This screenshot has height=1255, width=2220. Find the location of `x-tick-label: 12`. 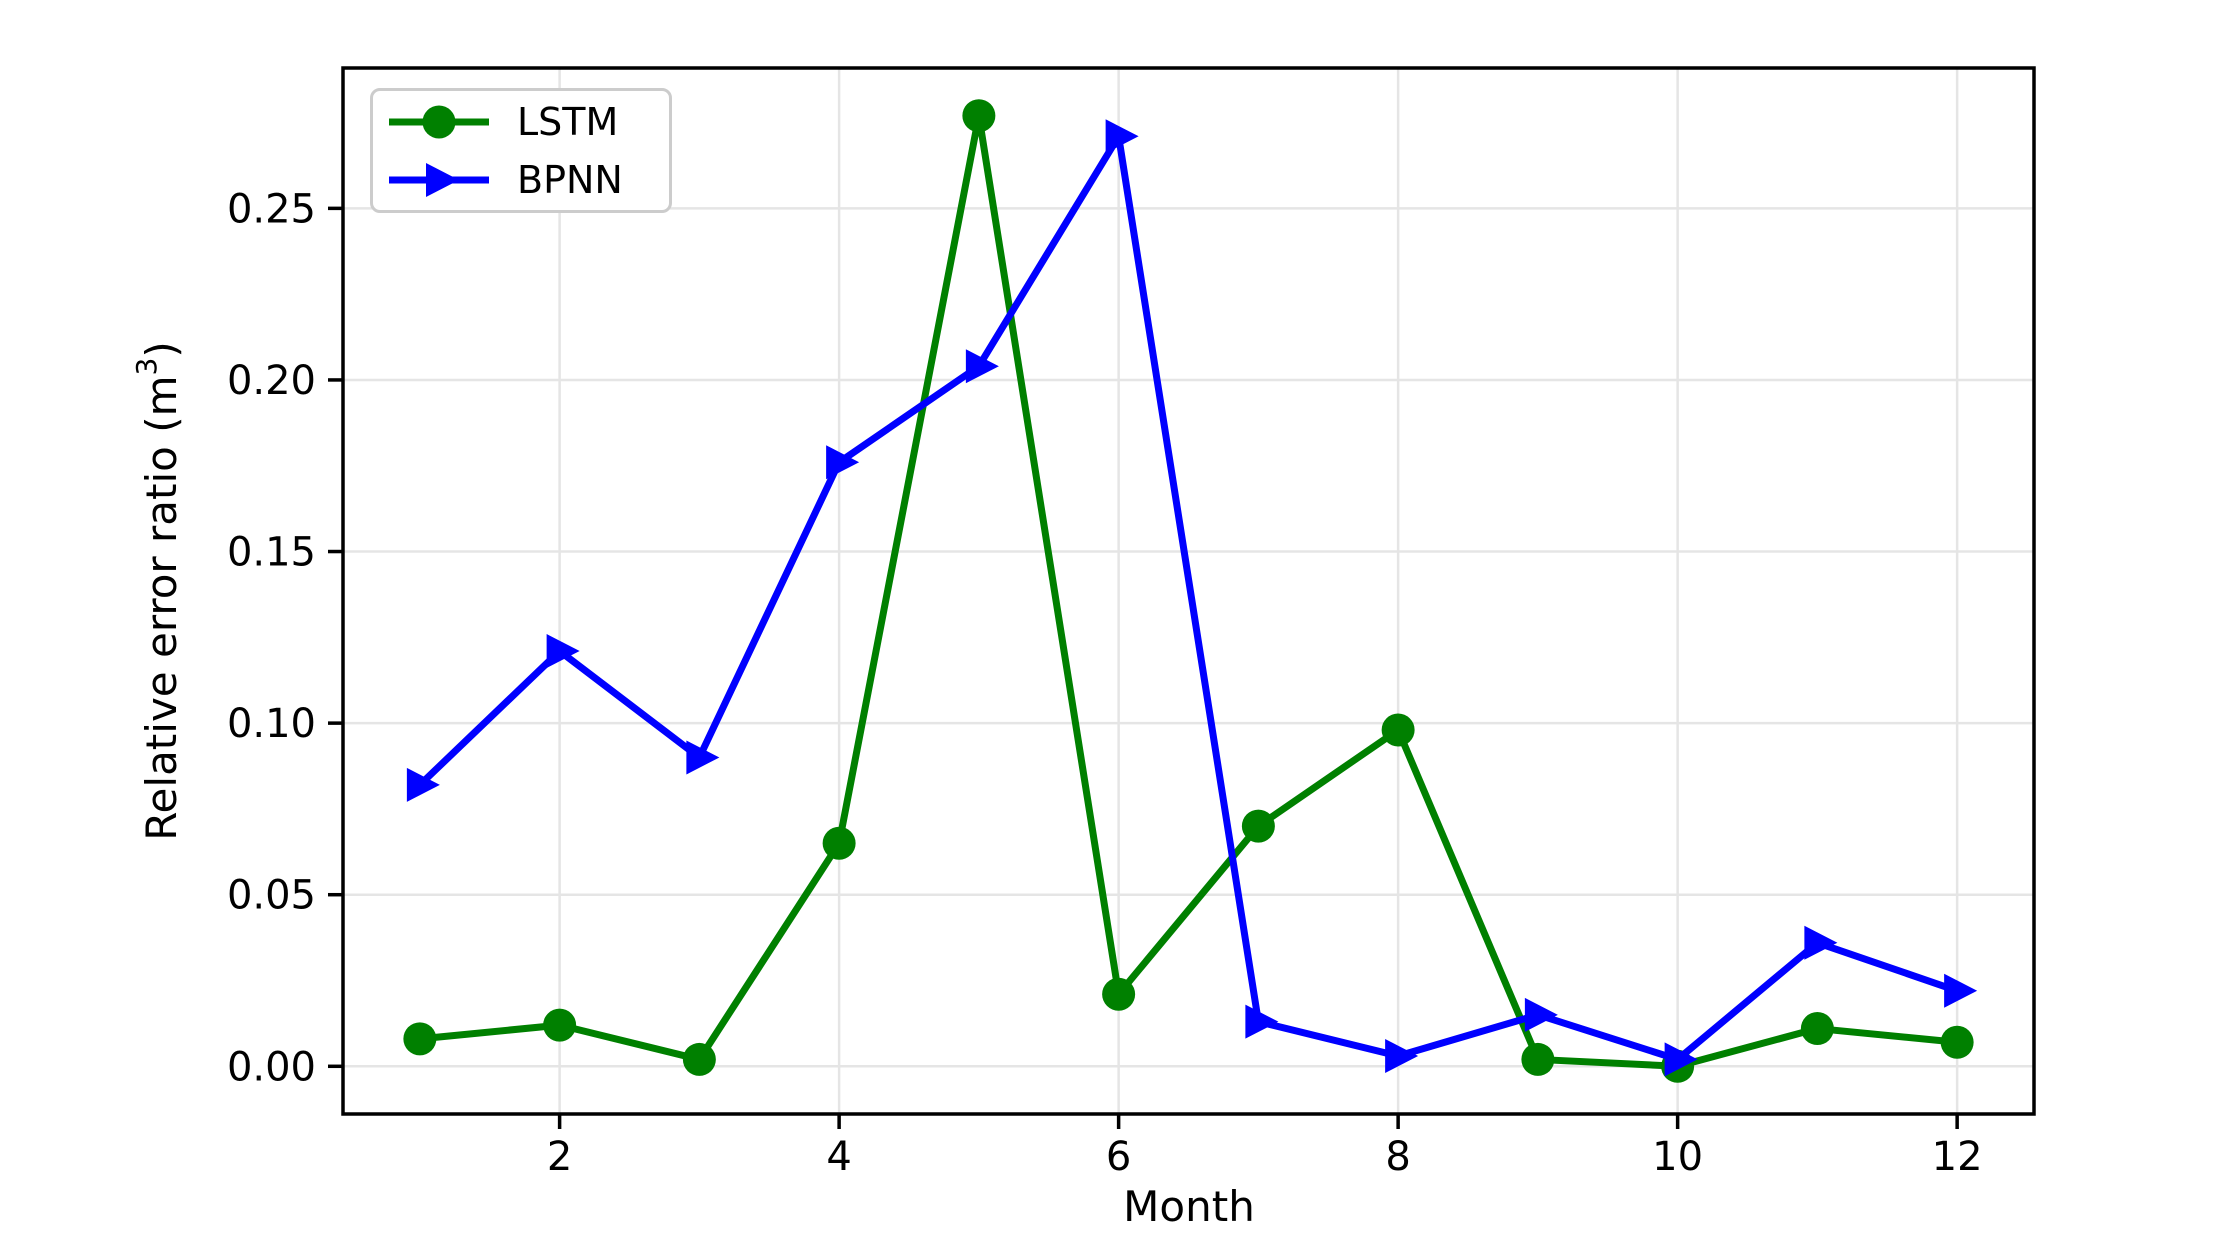

x-tick-label: 12 is located at coordinates (1957, 1157).